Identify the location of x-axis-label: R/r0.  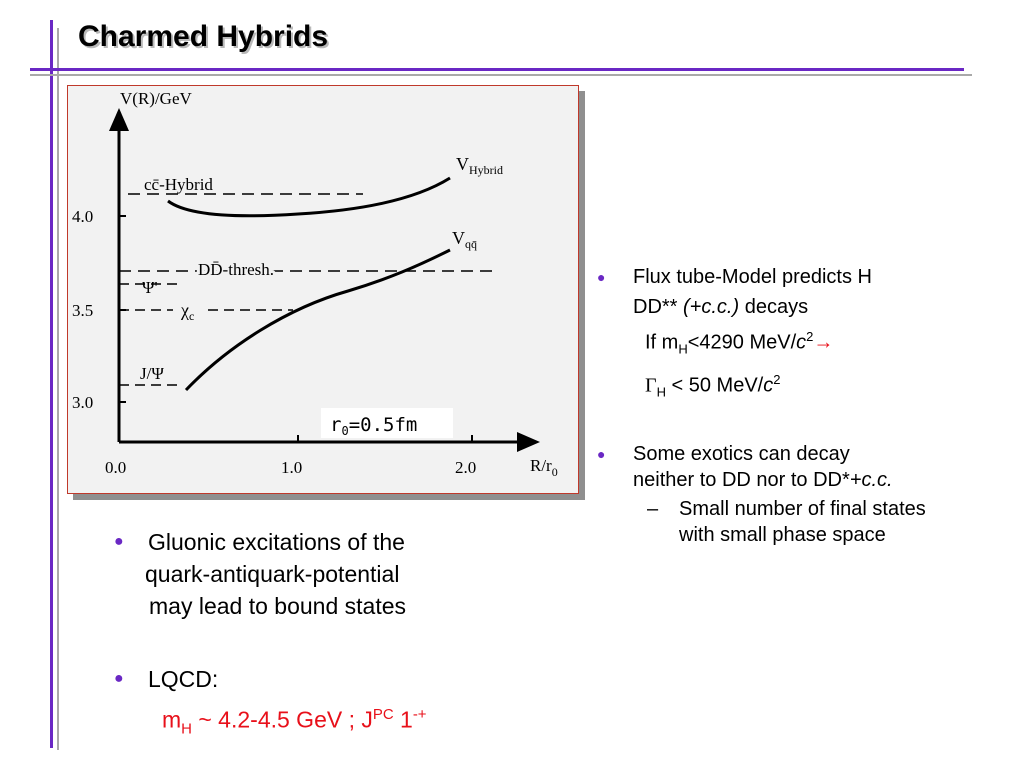
(544, 467).